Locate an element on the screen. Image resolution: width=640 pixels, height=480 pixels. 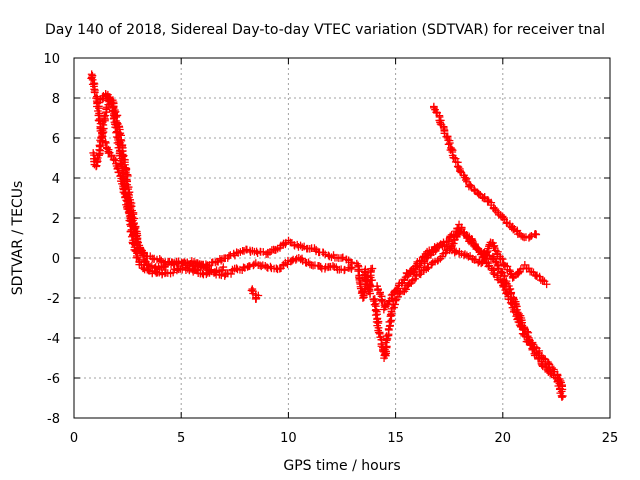
x-tick-label: 5 is located at coordinates (181, 438).